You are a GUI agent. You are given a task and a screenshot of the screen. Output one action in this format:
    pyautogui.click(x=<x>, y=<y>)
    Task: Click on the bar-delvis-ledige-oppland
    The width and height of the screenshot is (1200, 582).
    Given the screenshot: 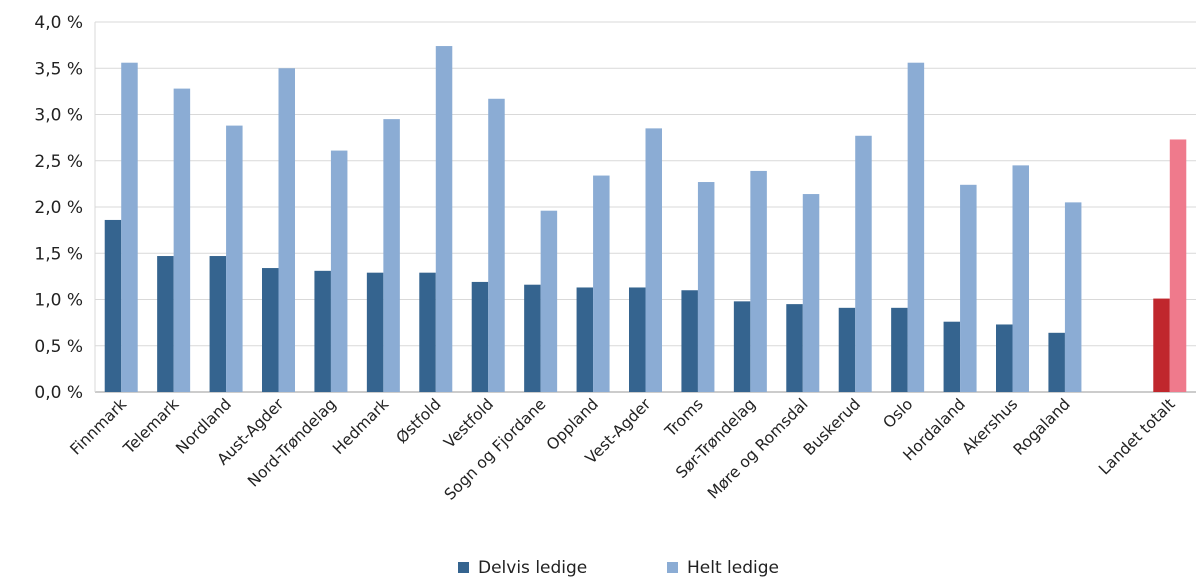 What is the action you would take?
    pyautogui.click(x=585, y=339)
    